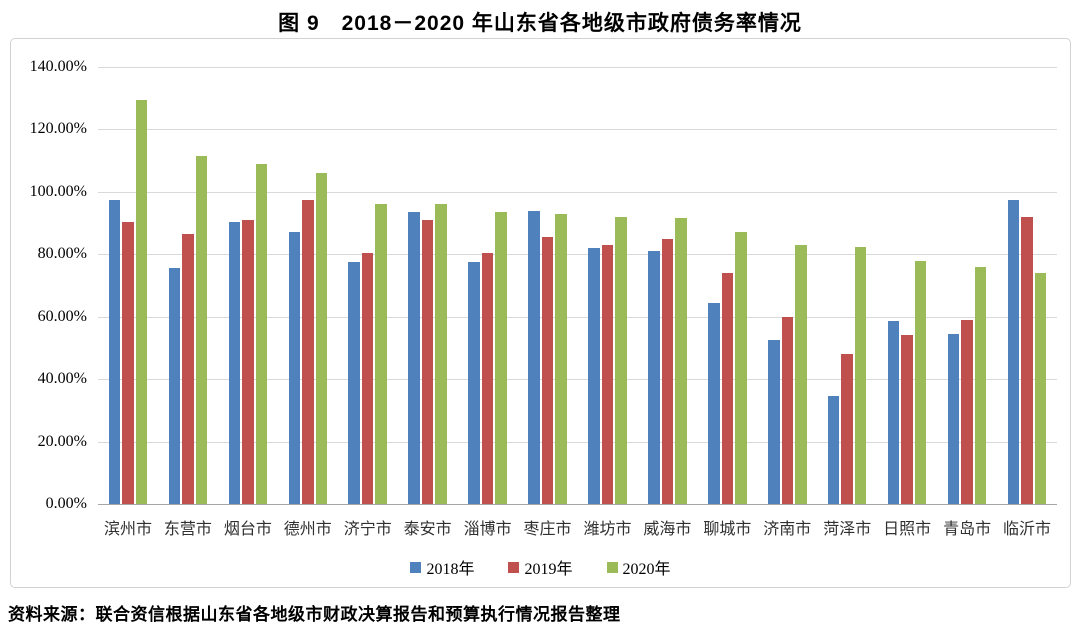 This screenshot has width=1080, height=633. Describe the element at coordinates (607, 529) in the screenshot. I see `x-axis-tick-label: 潍坊市` at that location.